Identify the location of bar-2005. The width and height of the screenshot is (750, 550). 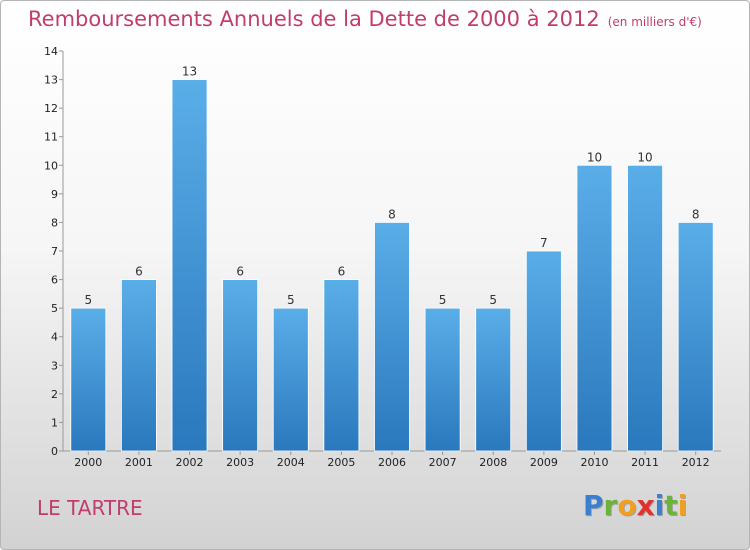
(341, 365).